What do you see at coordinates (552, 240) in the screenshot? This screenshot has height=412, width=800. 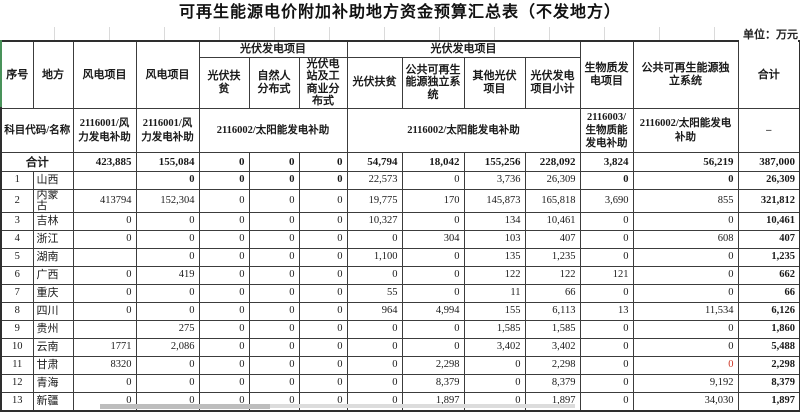 I see `cell: 407` at bounding box center [552, 240].